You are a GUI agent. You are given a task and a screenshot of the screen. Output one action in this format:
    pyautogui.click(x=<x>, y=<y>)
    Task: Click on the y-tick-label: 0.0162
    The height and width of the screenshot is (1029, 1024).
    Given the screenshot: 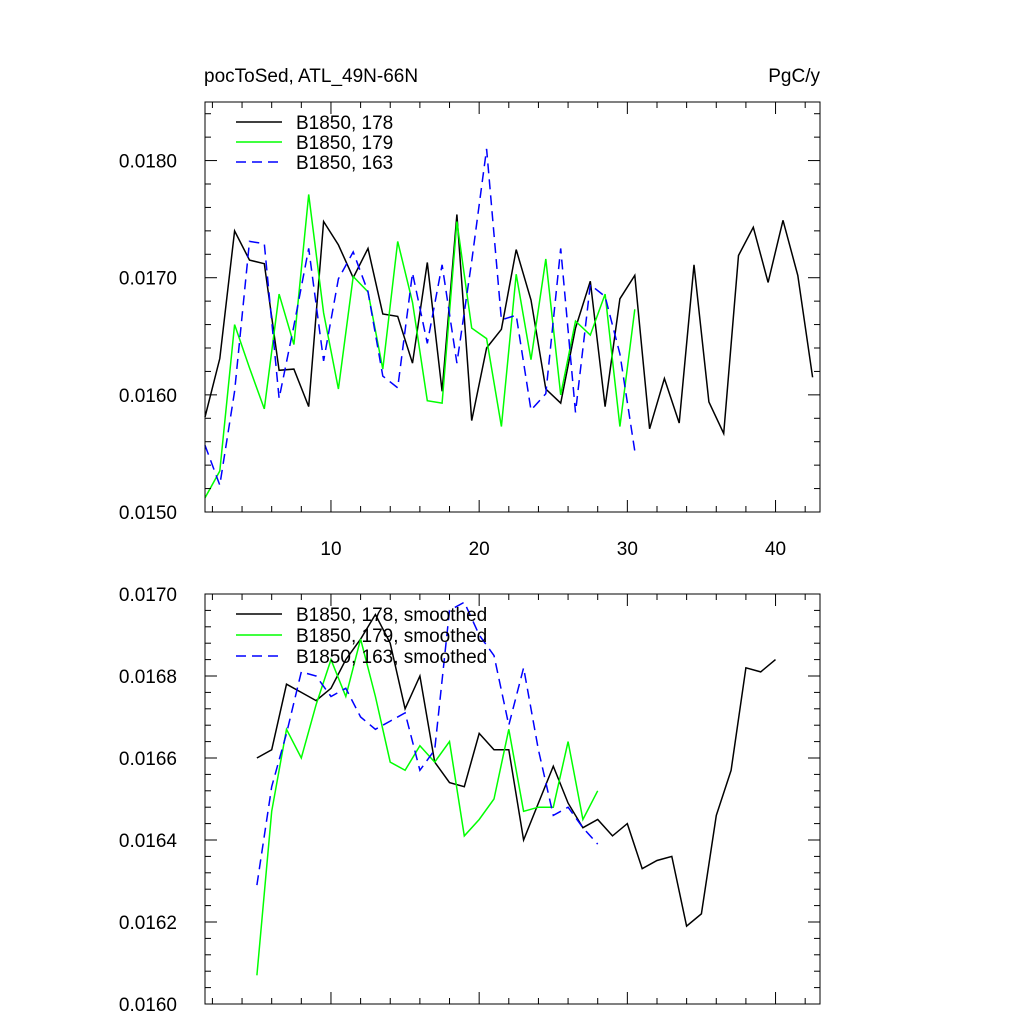 What is the action you would take?
    pyautogui.click(x=148, y=923)
    